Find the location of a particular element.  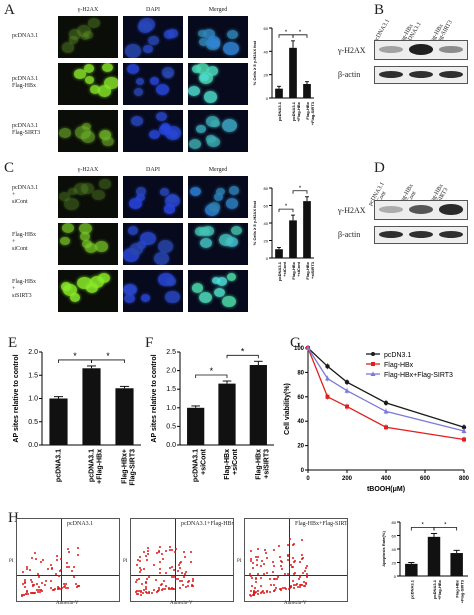

blot-label-actin: β-actin is located at coordinates (349, 74).